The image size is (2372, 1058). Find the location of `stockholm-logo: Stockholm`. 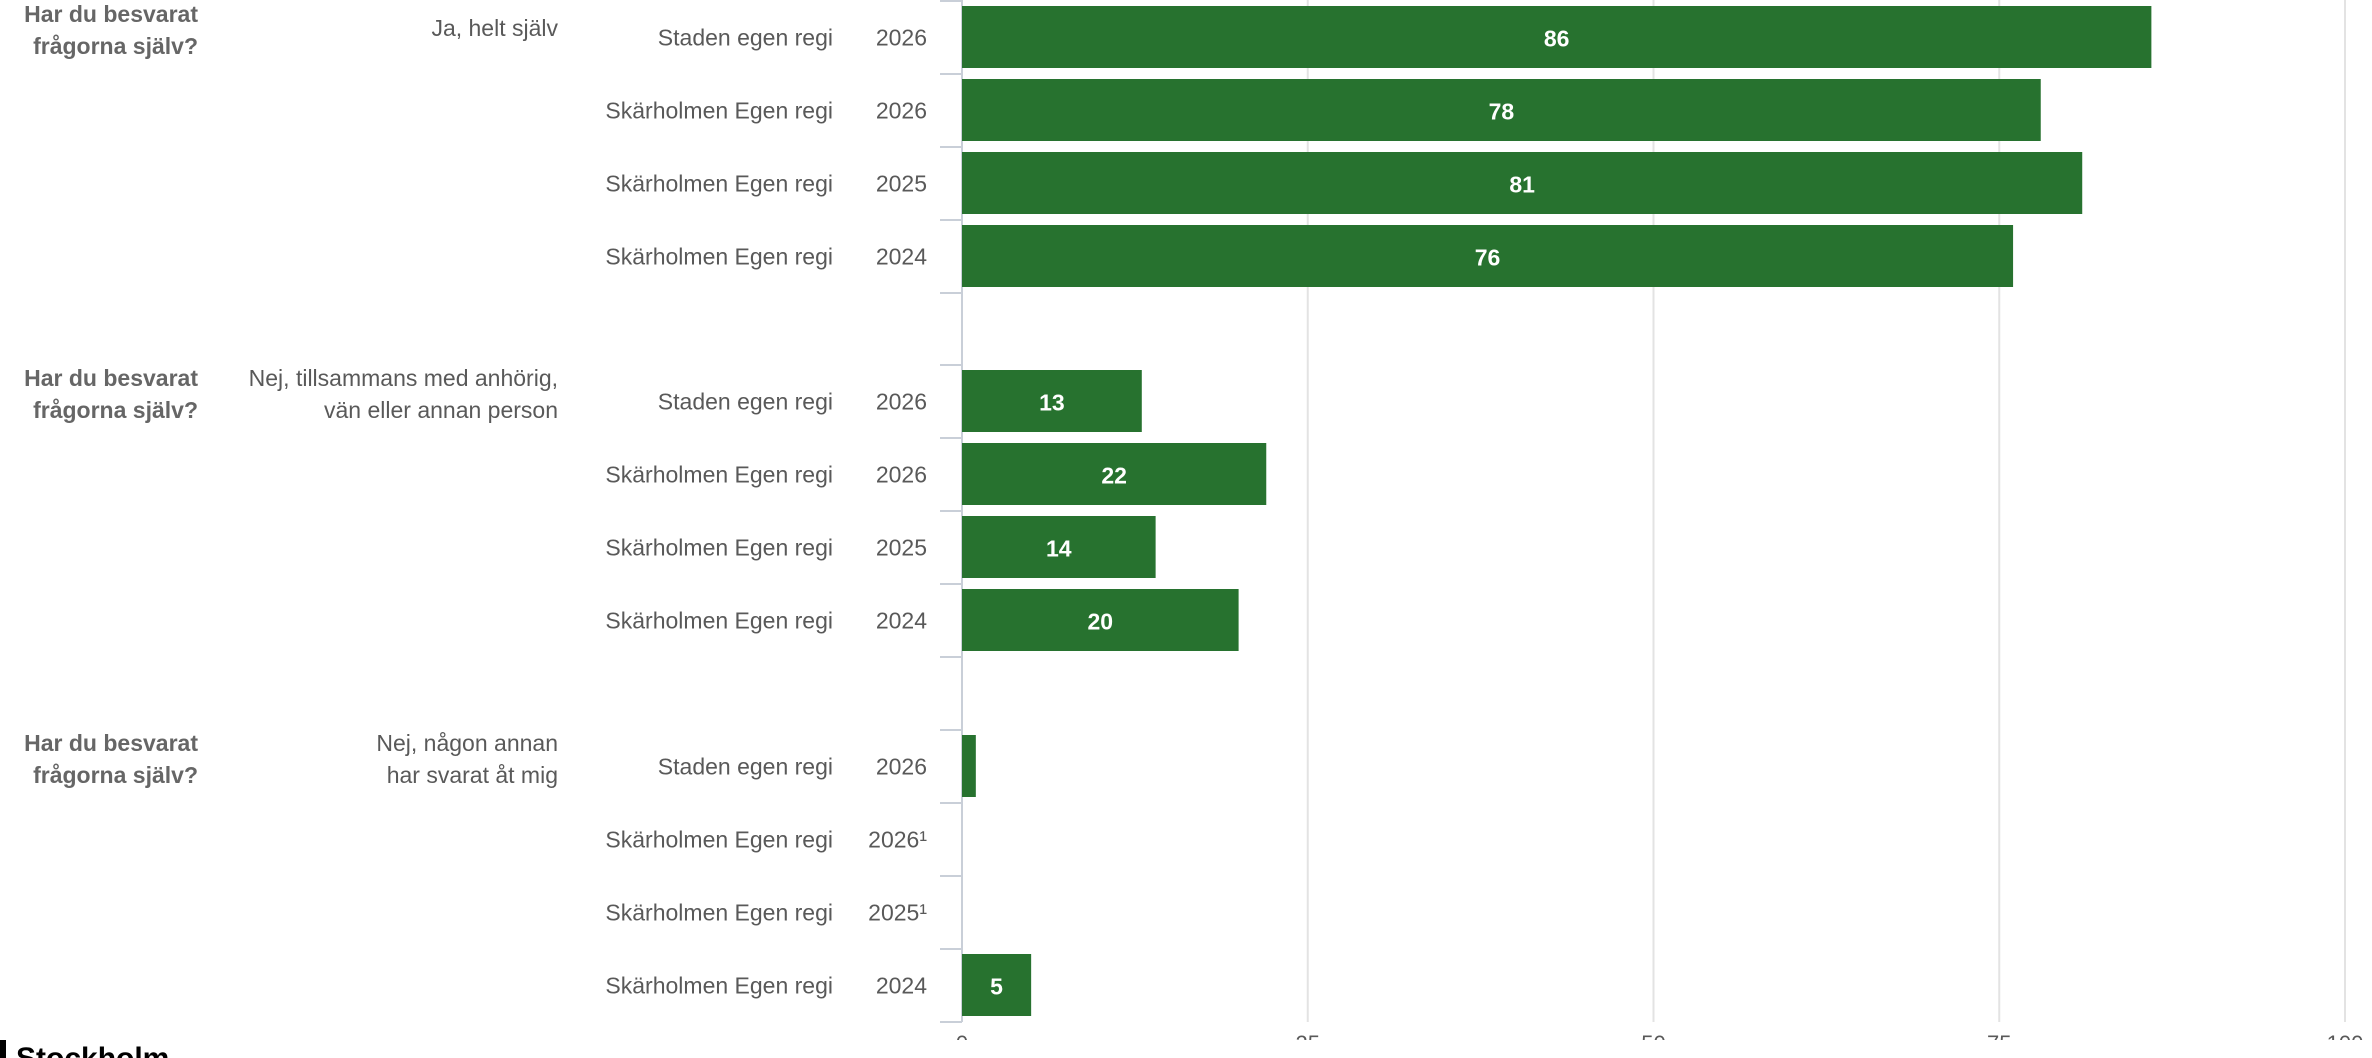

stockholm-logo: Stockholm is located at coordinates (84, 1049).